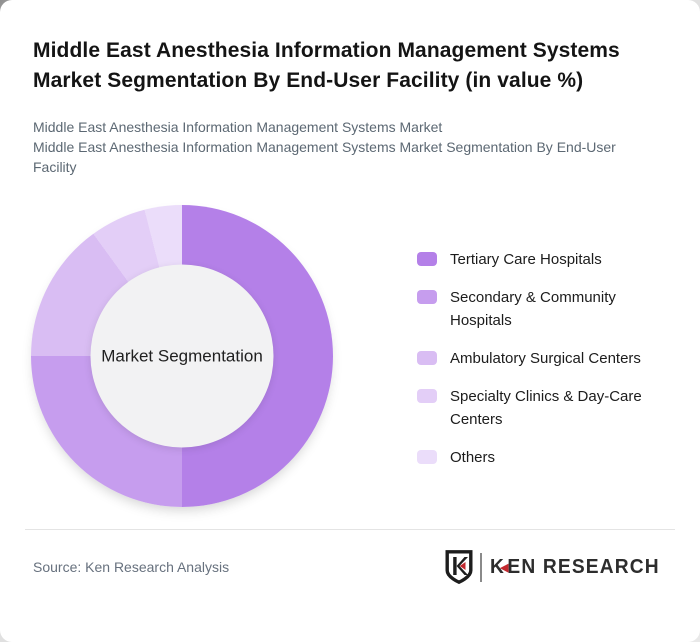 The image size is (700, 642). Describe the element at coordinates (498, 566) in the screenshot. I see `wordmark-k: K` at that location.